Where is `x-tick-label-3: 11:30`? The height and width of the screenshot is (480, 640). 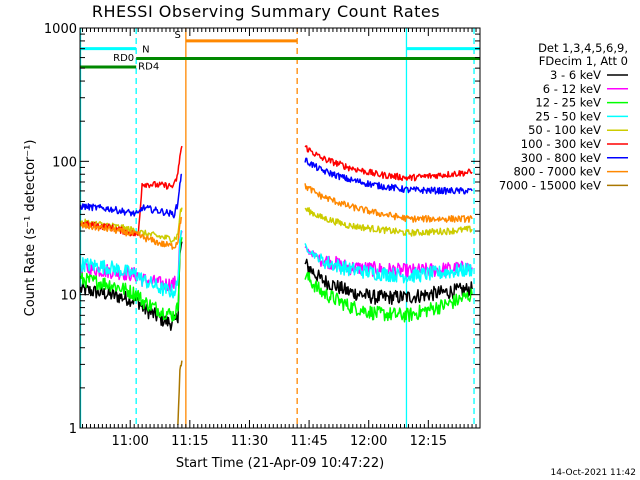
x-tick-label-3: 11:30 is located at coordinates (249, 441).